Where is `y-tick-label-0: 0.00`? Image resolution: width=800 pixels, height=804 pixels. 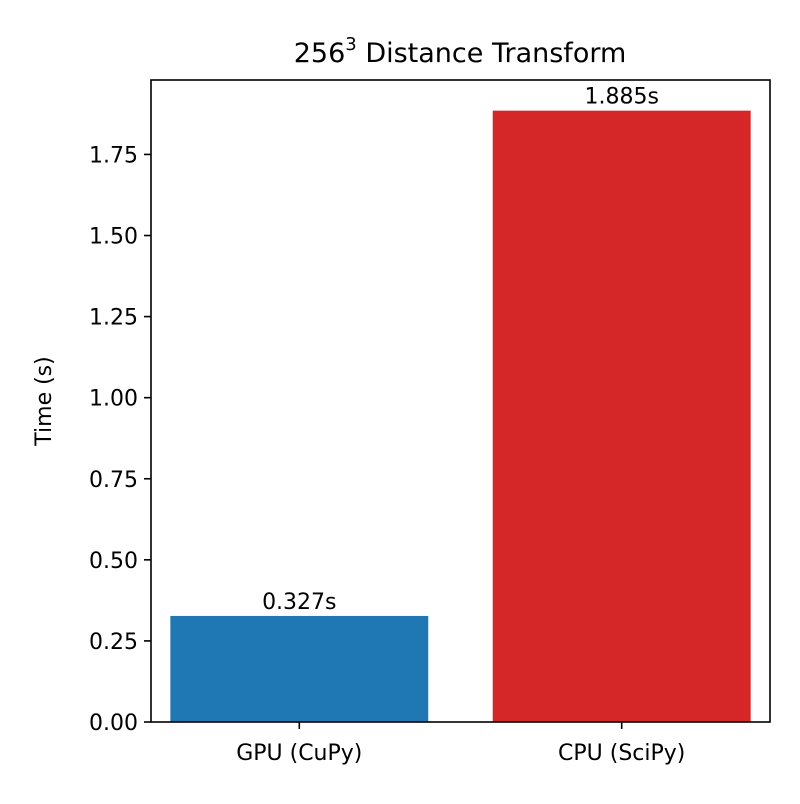
y-tick-label-0: 0.00 is located at coordinates (113, 723).